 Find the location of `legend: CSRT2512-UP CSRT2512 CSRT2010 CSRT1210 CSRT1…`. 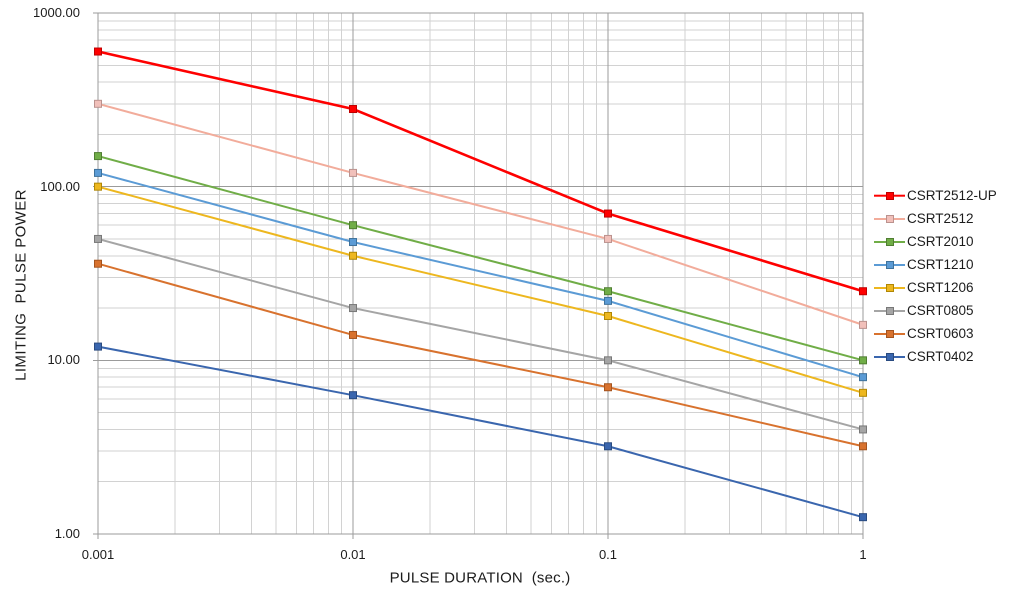

legend: CSRT2512-UP CSRT2512 CSRT2010 CSRT1210 CSRT1… is located at coordinates (935, 276).